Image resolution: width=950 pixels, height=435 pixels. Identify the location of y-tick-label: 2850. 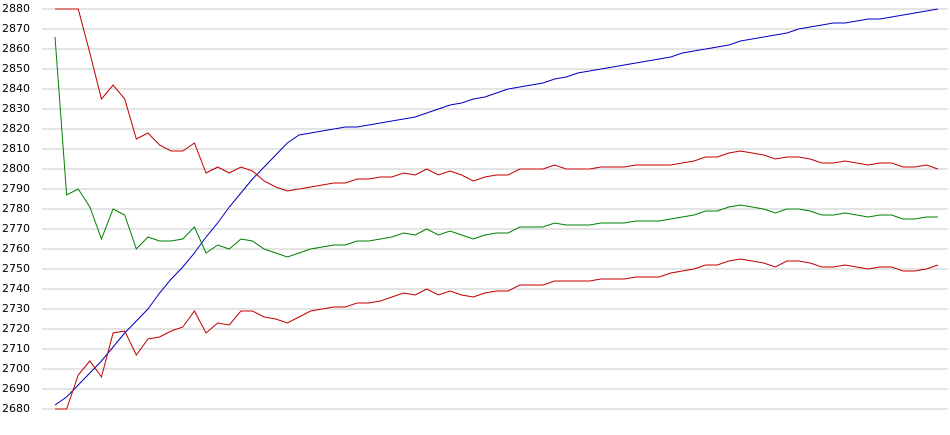
(16, 68).